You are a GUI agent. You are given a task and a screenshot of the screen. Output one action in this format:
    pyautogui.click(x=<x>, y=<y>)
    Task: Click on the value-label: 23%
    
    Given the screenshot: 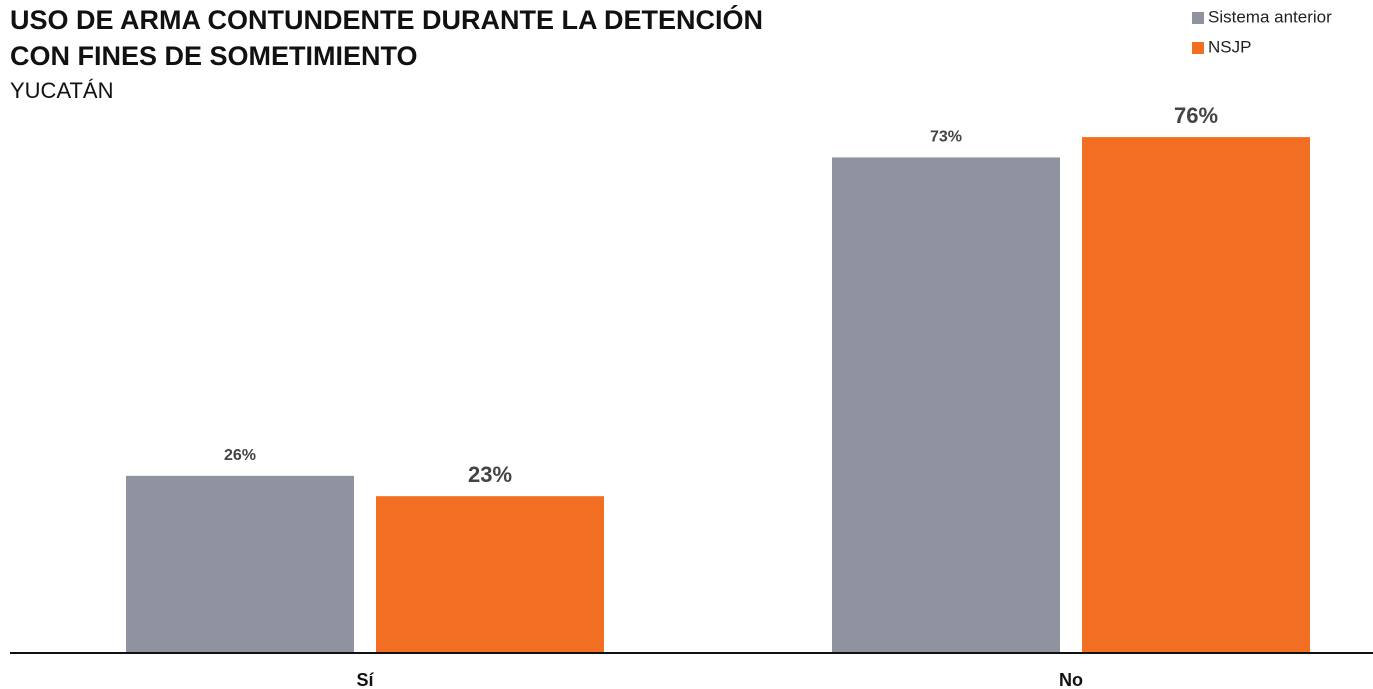 What is the action you would take?
    pyautogui.click(x=490, y=474)
    